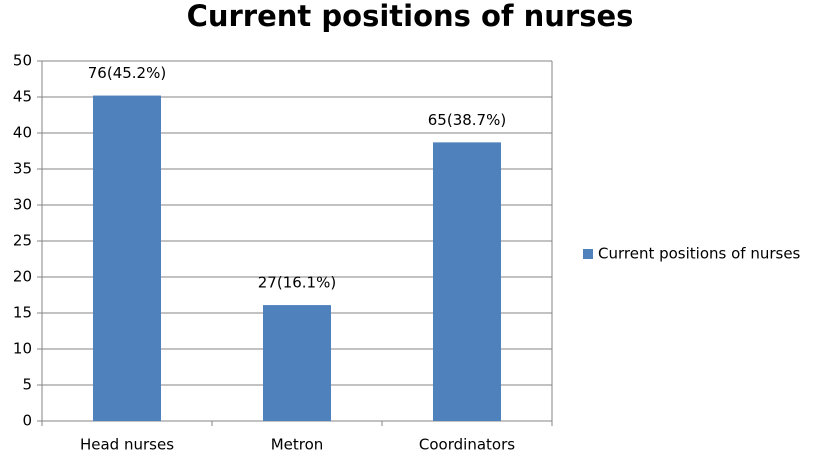  What do you see at coordinates (127, 73) in the screenshot?
I see `data-label: 76(45.2%)` at bounding box center [127, 73].